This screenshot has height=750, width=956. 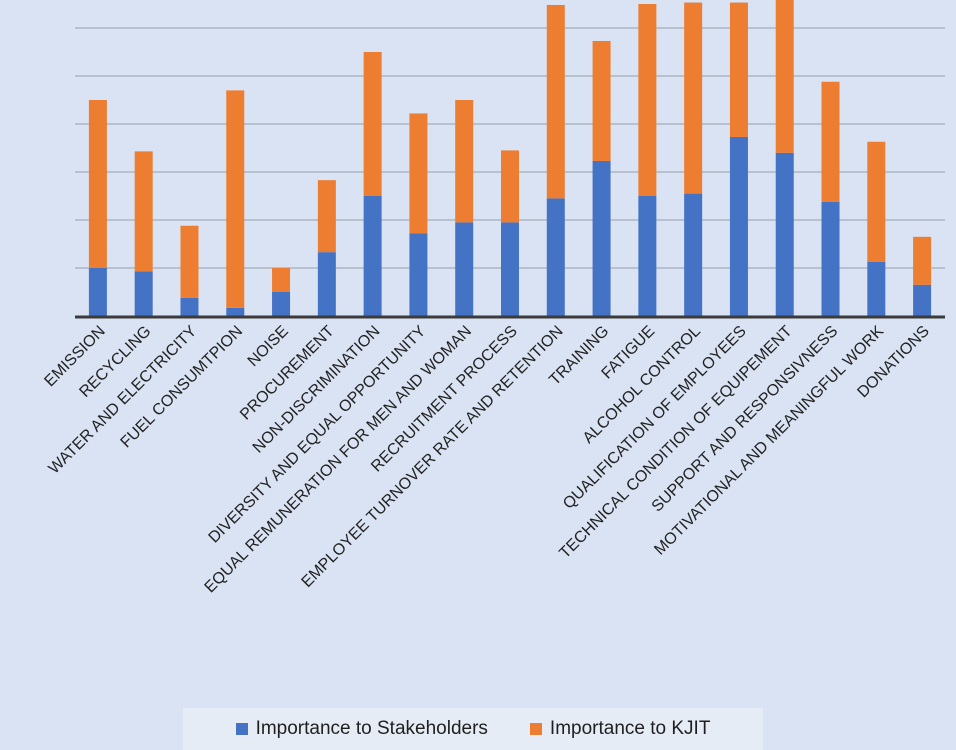 I want to click on legend-item-kjit: Importance to KJIT, so click(x=620, y=729).